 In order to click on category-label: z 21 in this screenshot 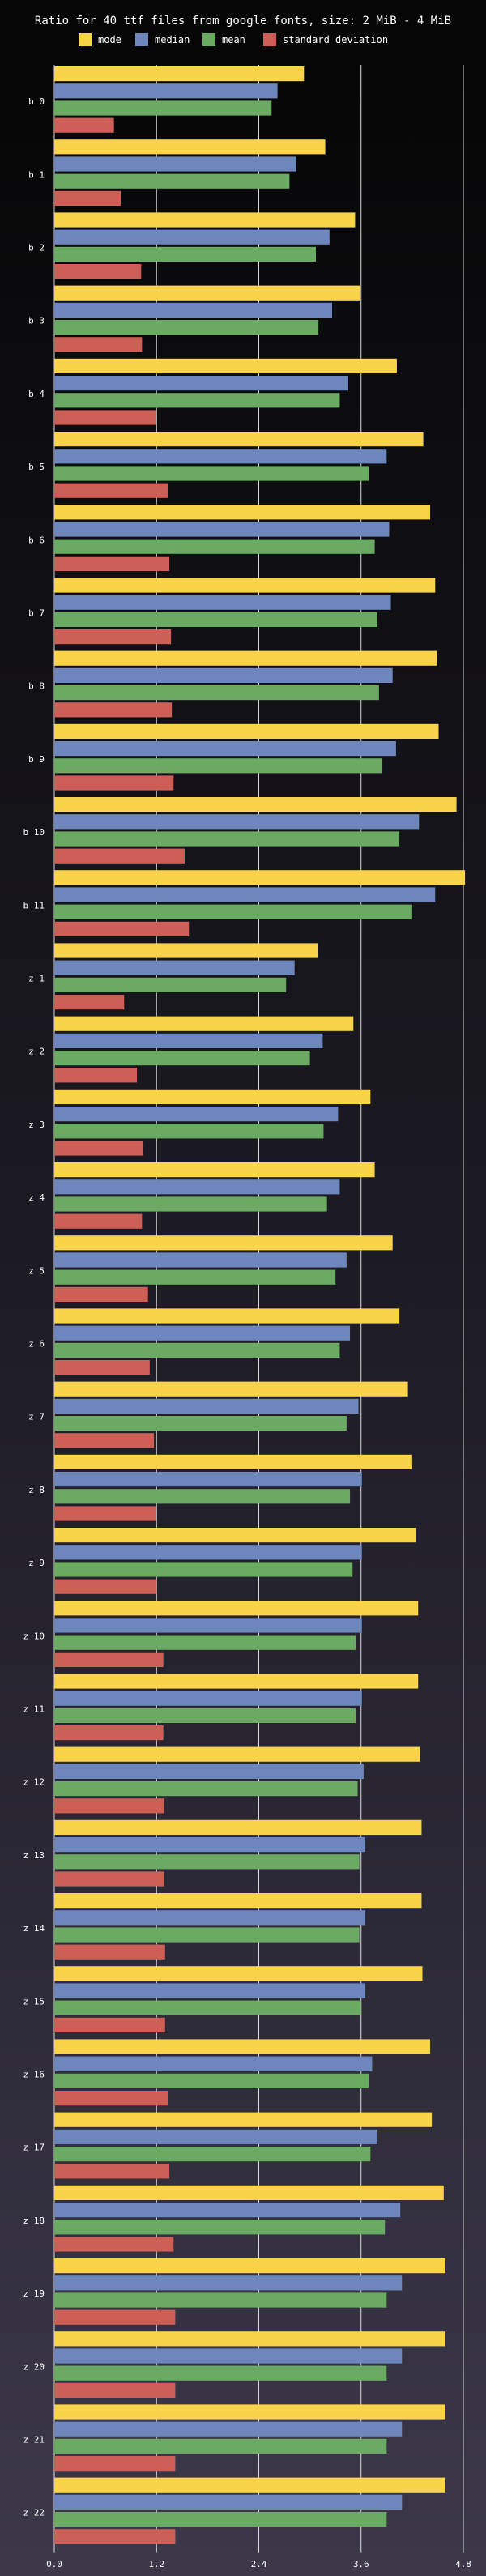, I will do `click(34, 2441)`.